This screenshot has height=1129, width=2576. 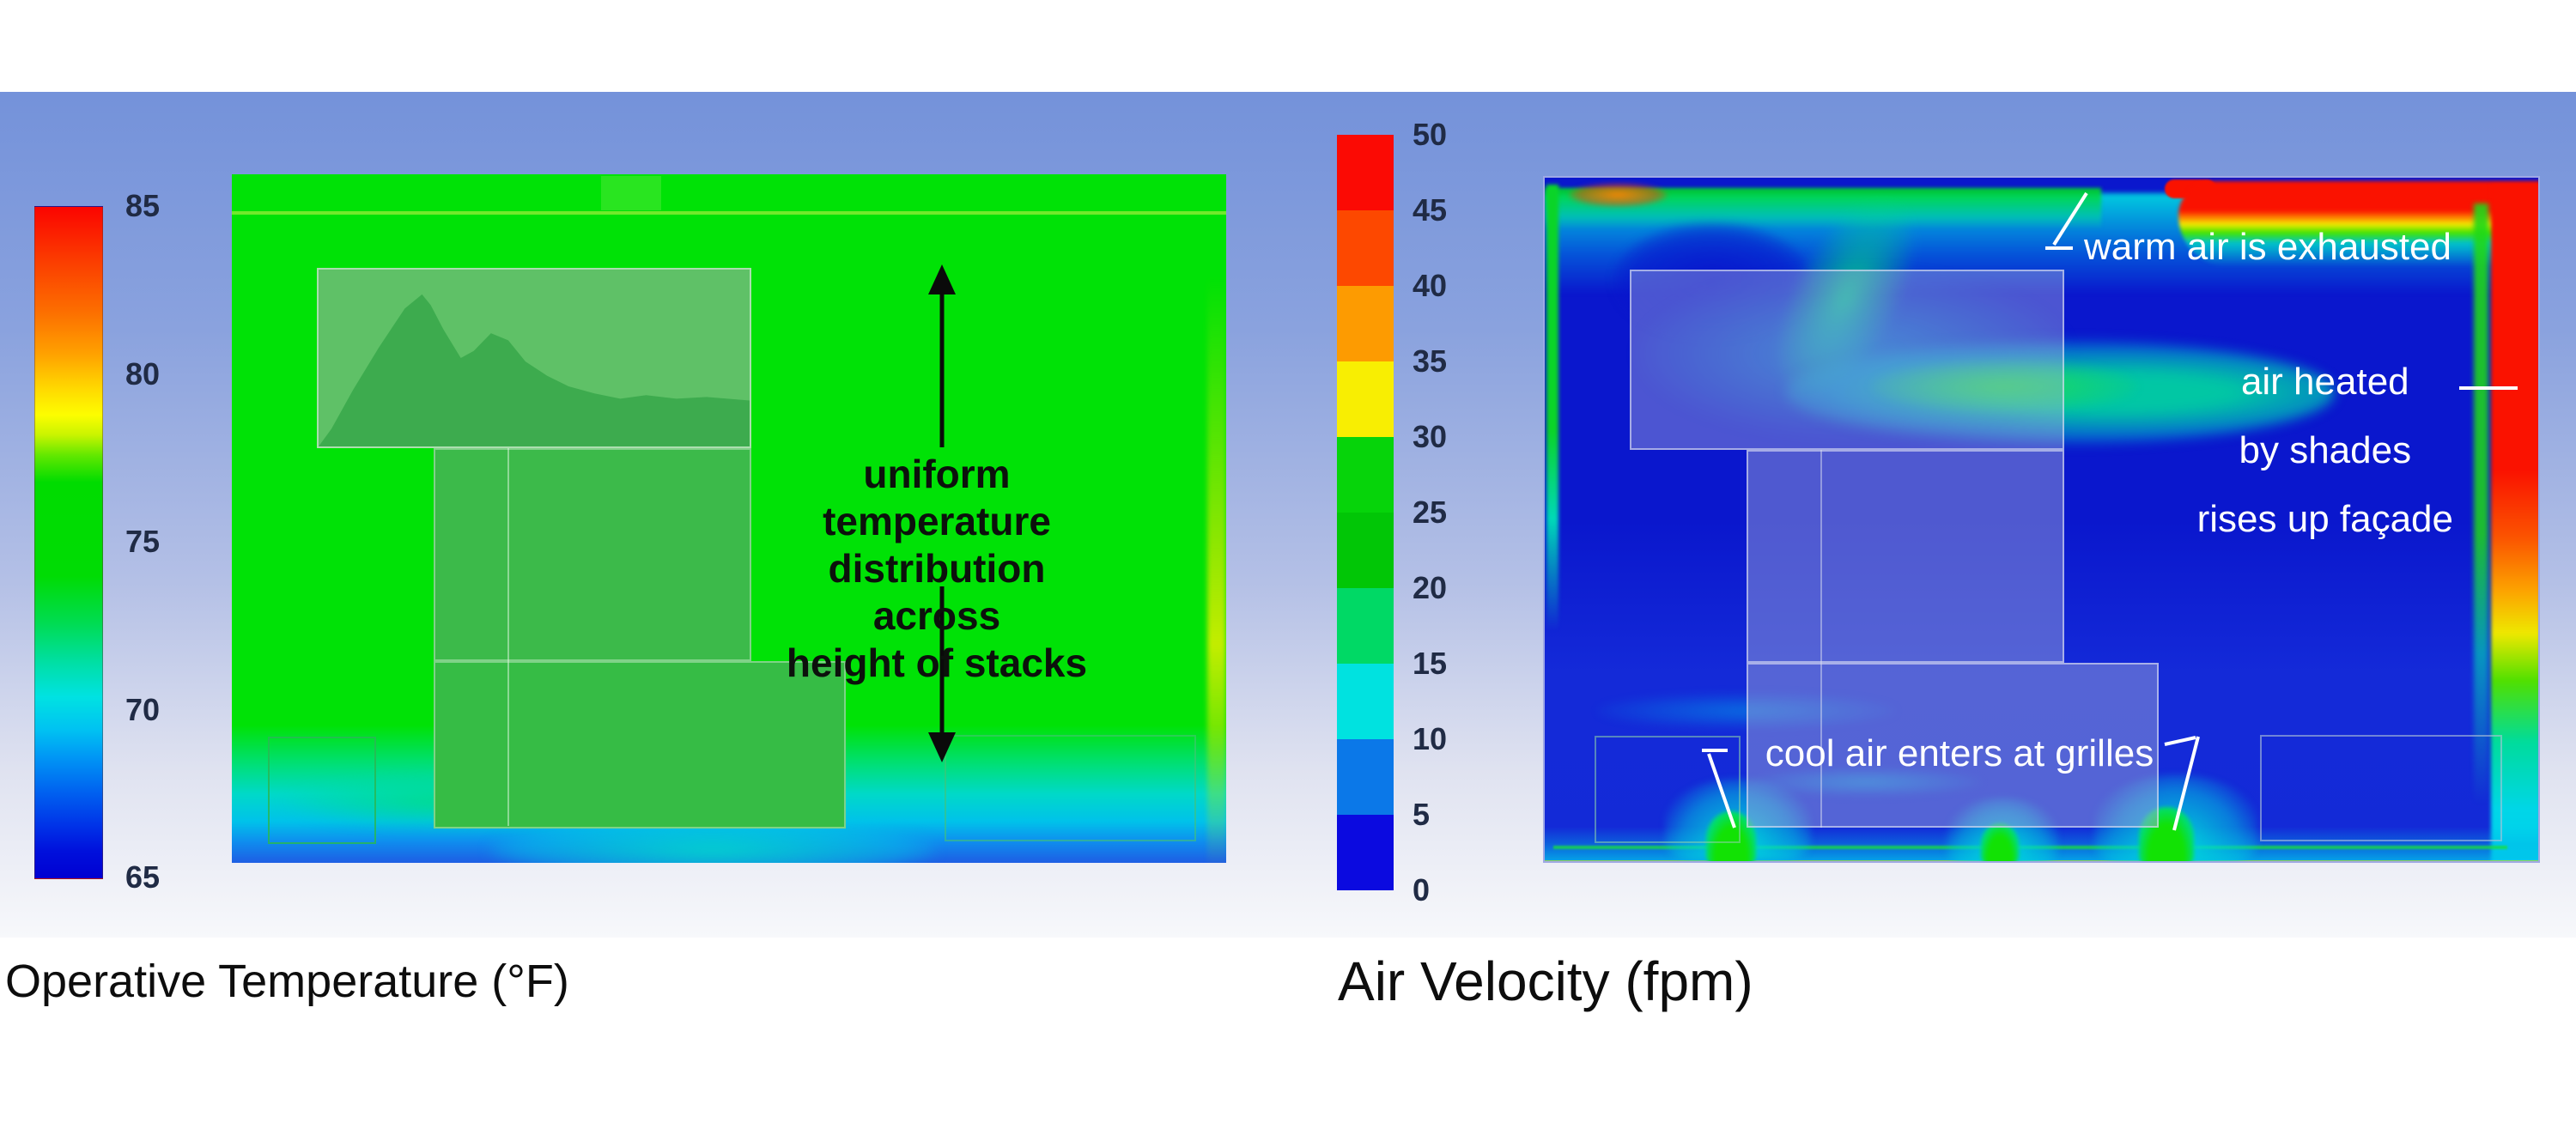 I want to click on stack-geometry-upper-box, so click(x=534, y=358).